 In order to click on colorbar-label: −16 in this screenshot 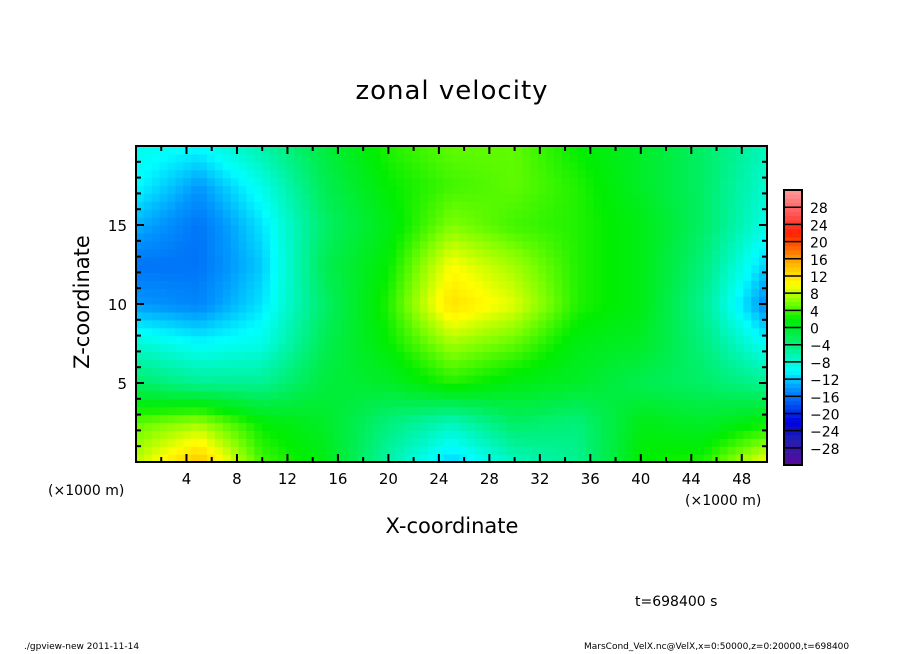, I will do `click(825, 398)`.